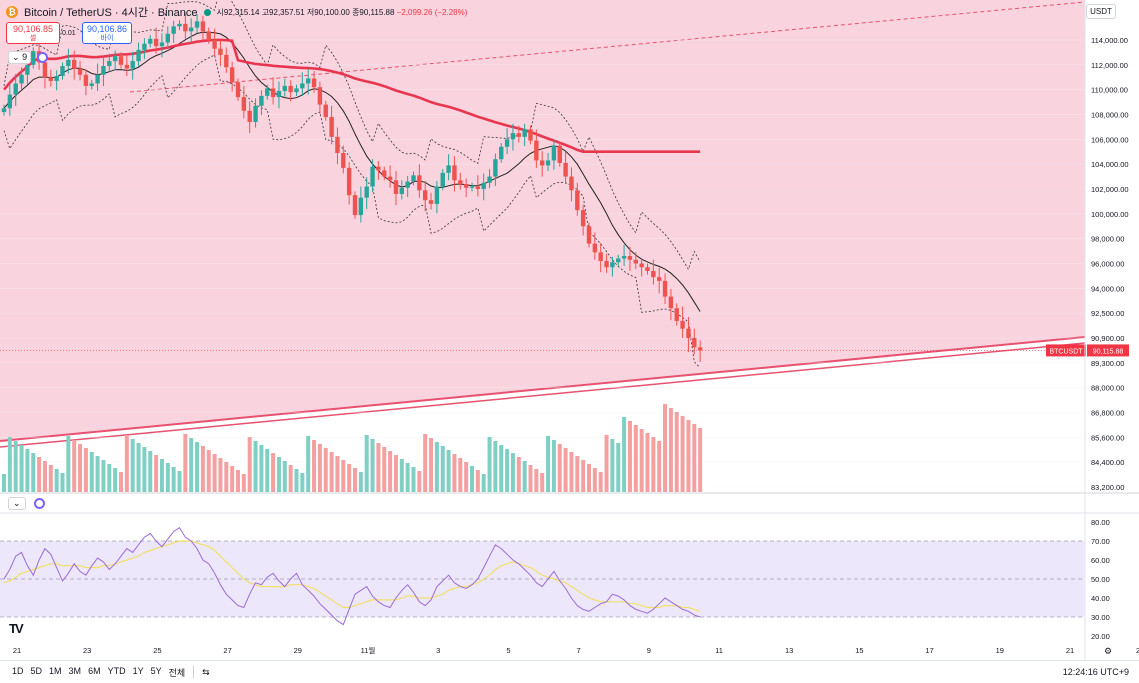 The image size is (1139, 683). Describe the element at coordinates (18, 670) in the screenshot. I see `timeframe-0: 1D` at that location.